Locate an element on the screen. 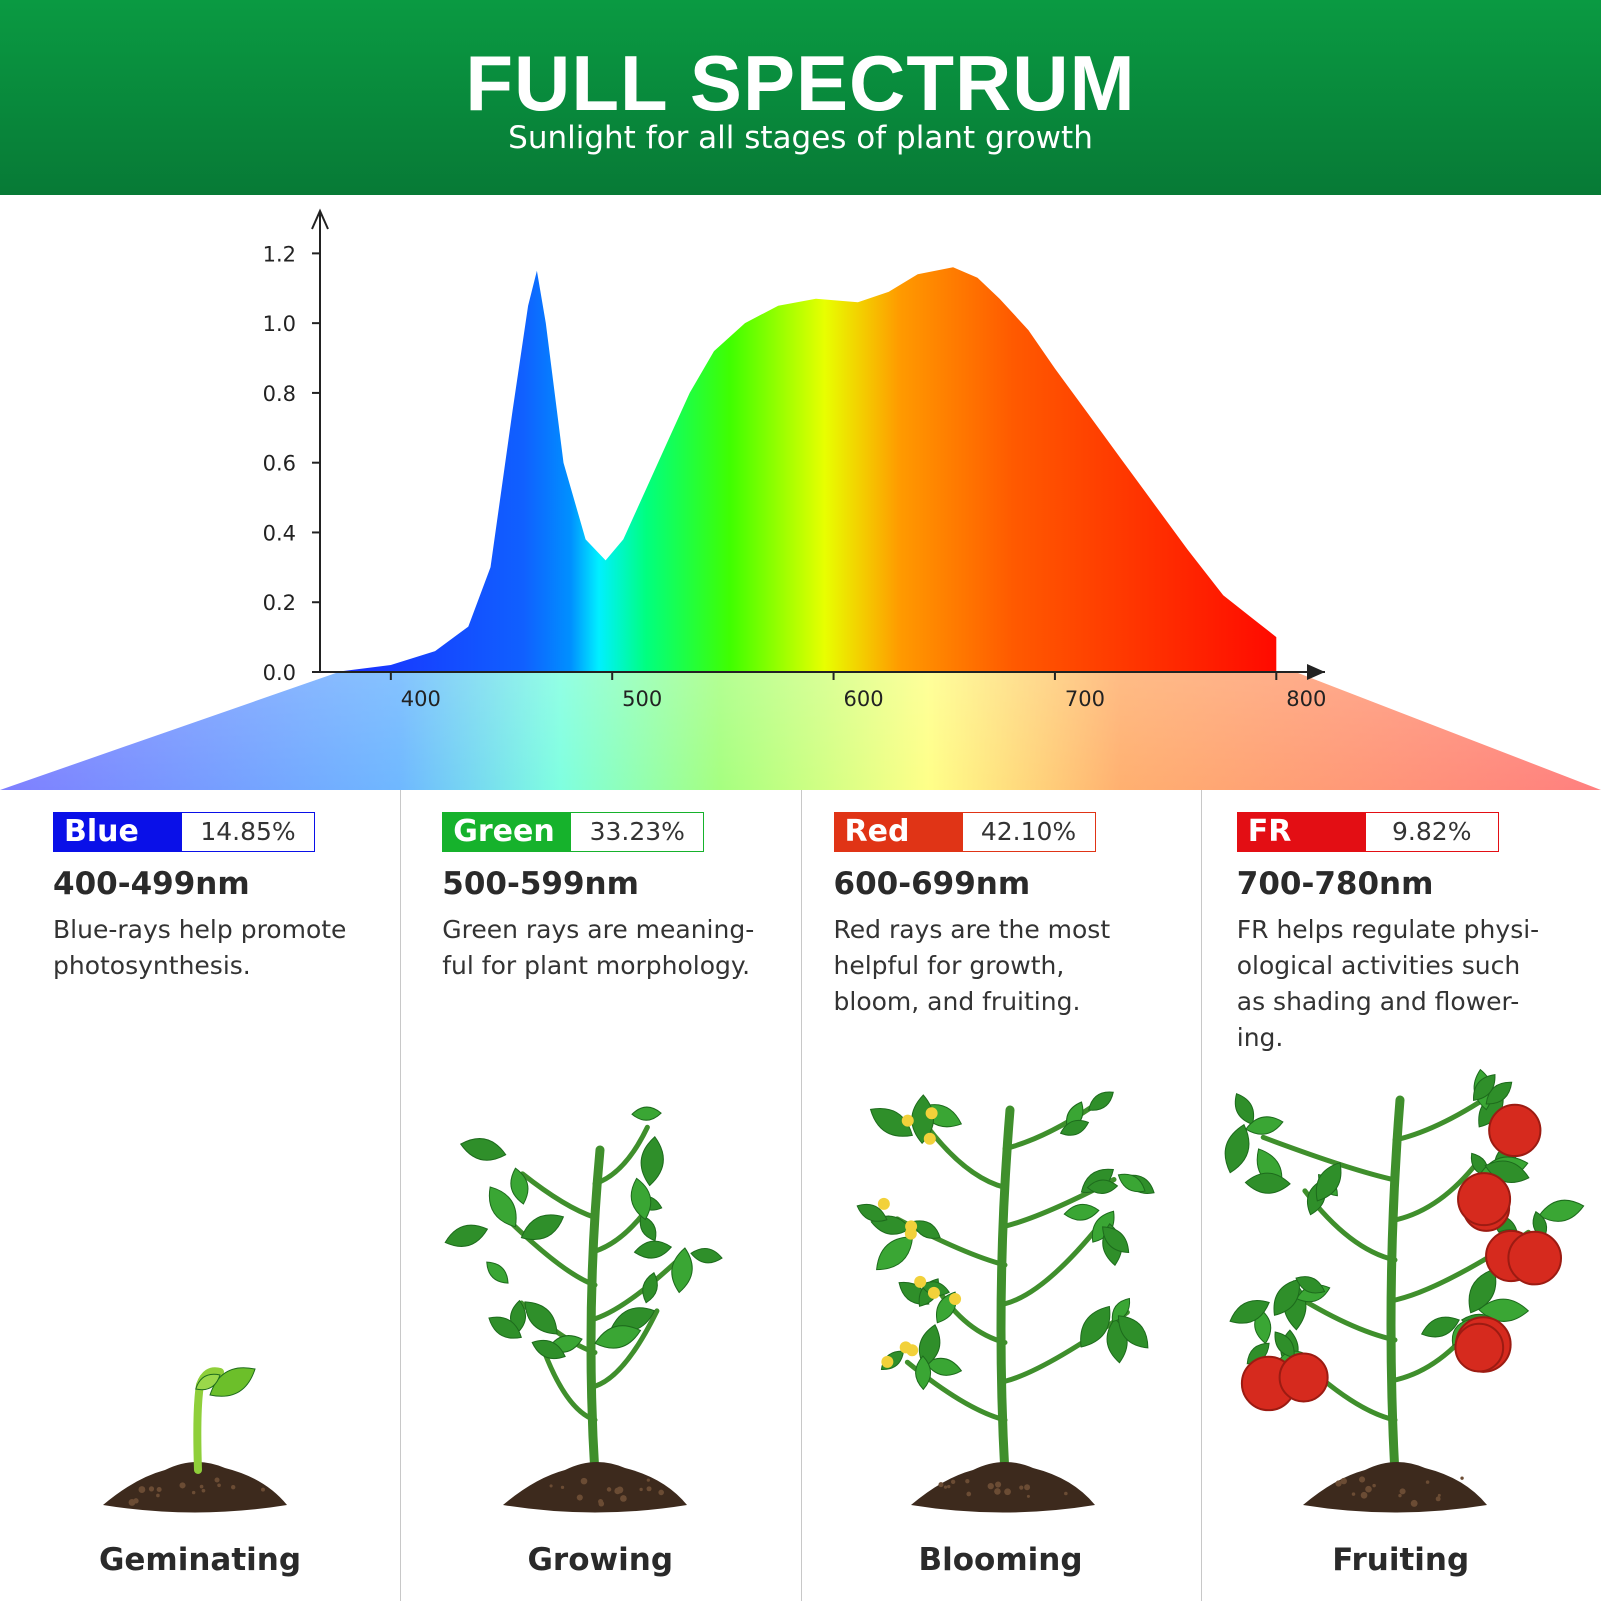  description-line: as shading and flower- is located at coordinates (1378, 1001).